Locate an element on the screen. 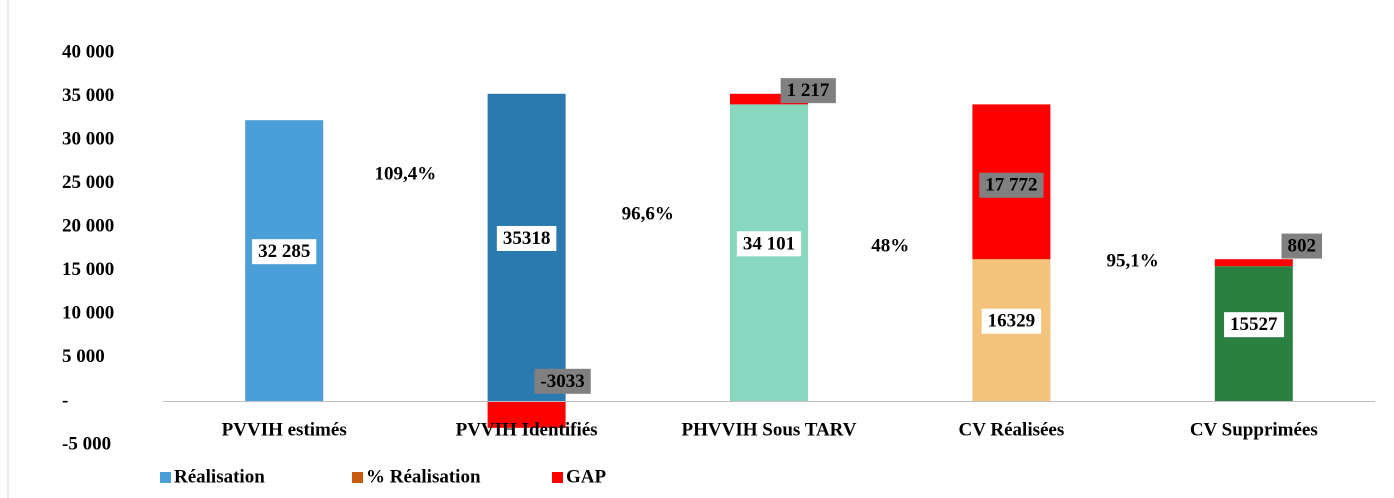 Image resolution: width=1394 pixels, height=498 pixels. gap-value-label: 1 217 is located at coordinates (808, 90).